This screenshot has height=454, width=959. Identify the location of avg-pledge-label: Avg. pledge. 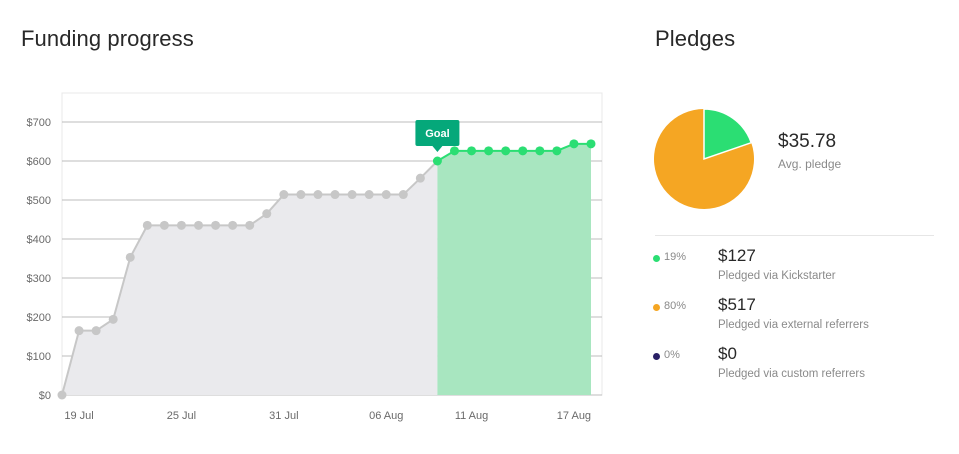
(810, 164).